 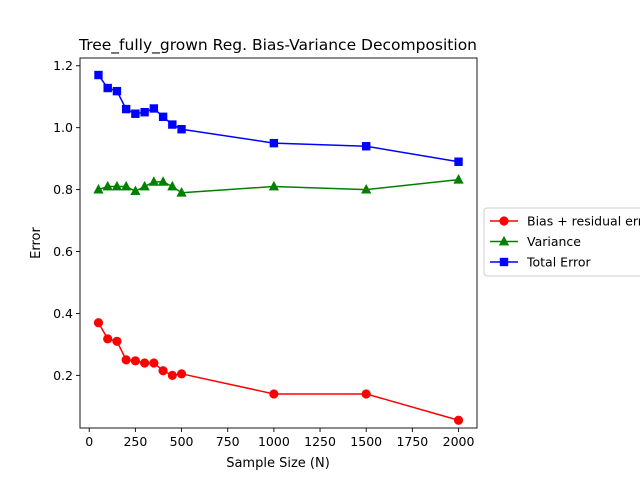 What do you see at coordinates (182, 441) in the screenshot?
I see `x-tick-label: 500` at bounding box center [182, 441].